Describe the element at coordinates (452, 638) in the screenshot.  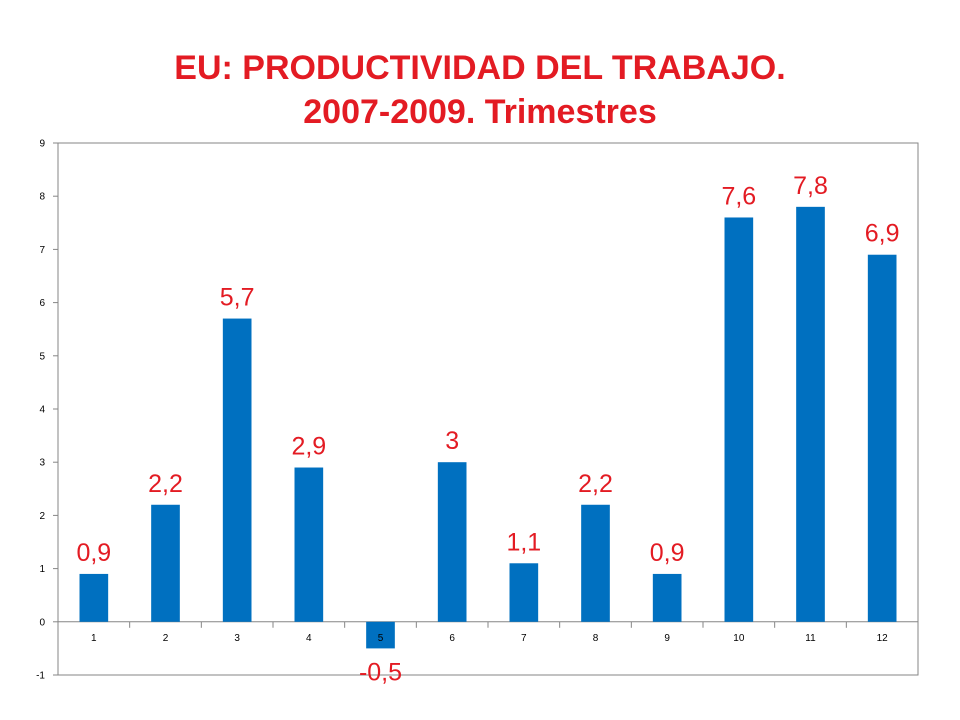
I see `x-tick-label: 6` at that location.